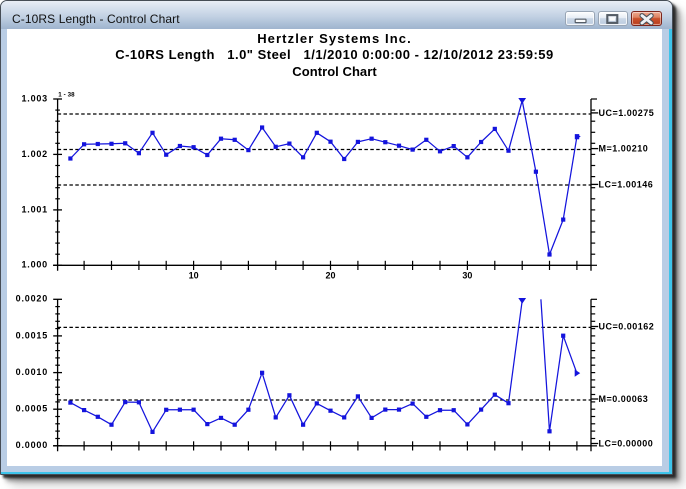  I want to click on svg-text: 0.0000, so click(32, 445).